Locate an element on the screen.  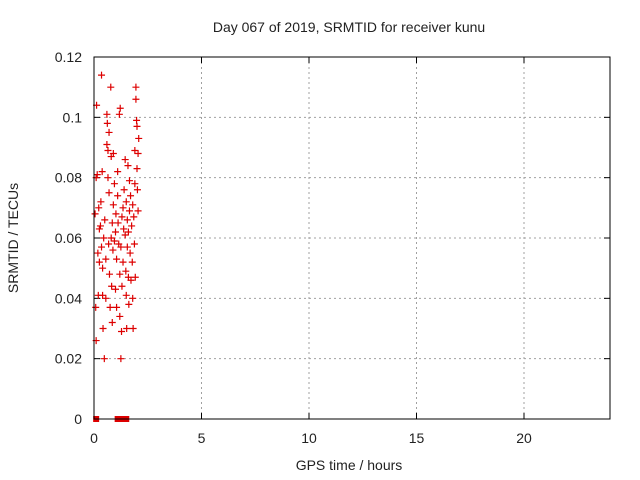
x-tick-label: 10 is located at coordinates (309, 438).